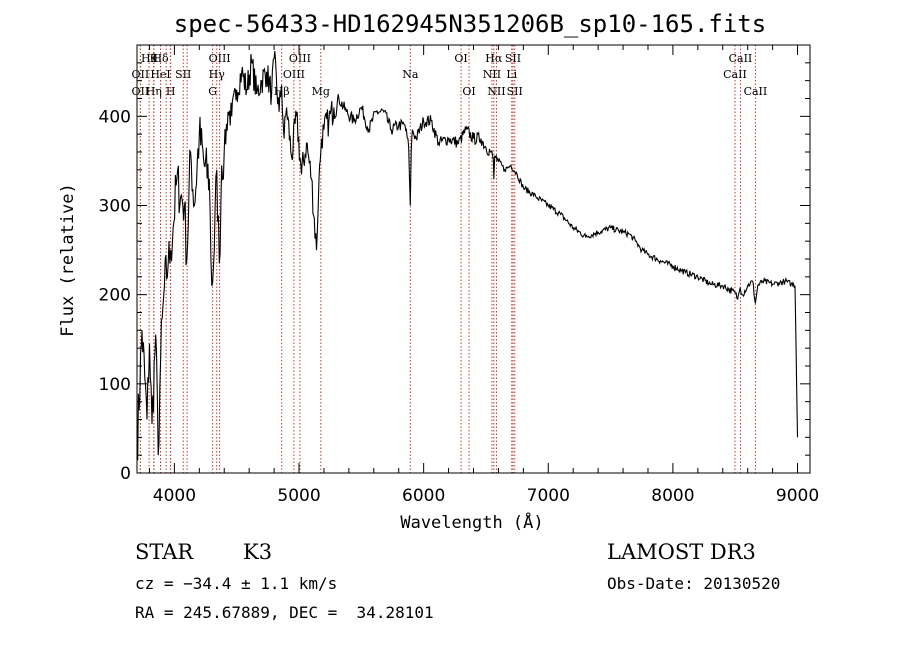 This screenshot has height=649, width=900. What do you see at coordinates (68, 260) in the screenshot?
I see `y-axis-label: Flux (relative)` at bounding box center [68, 260].